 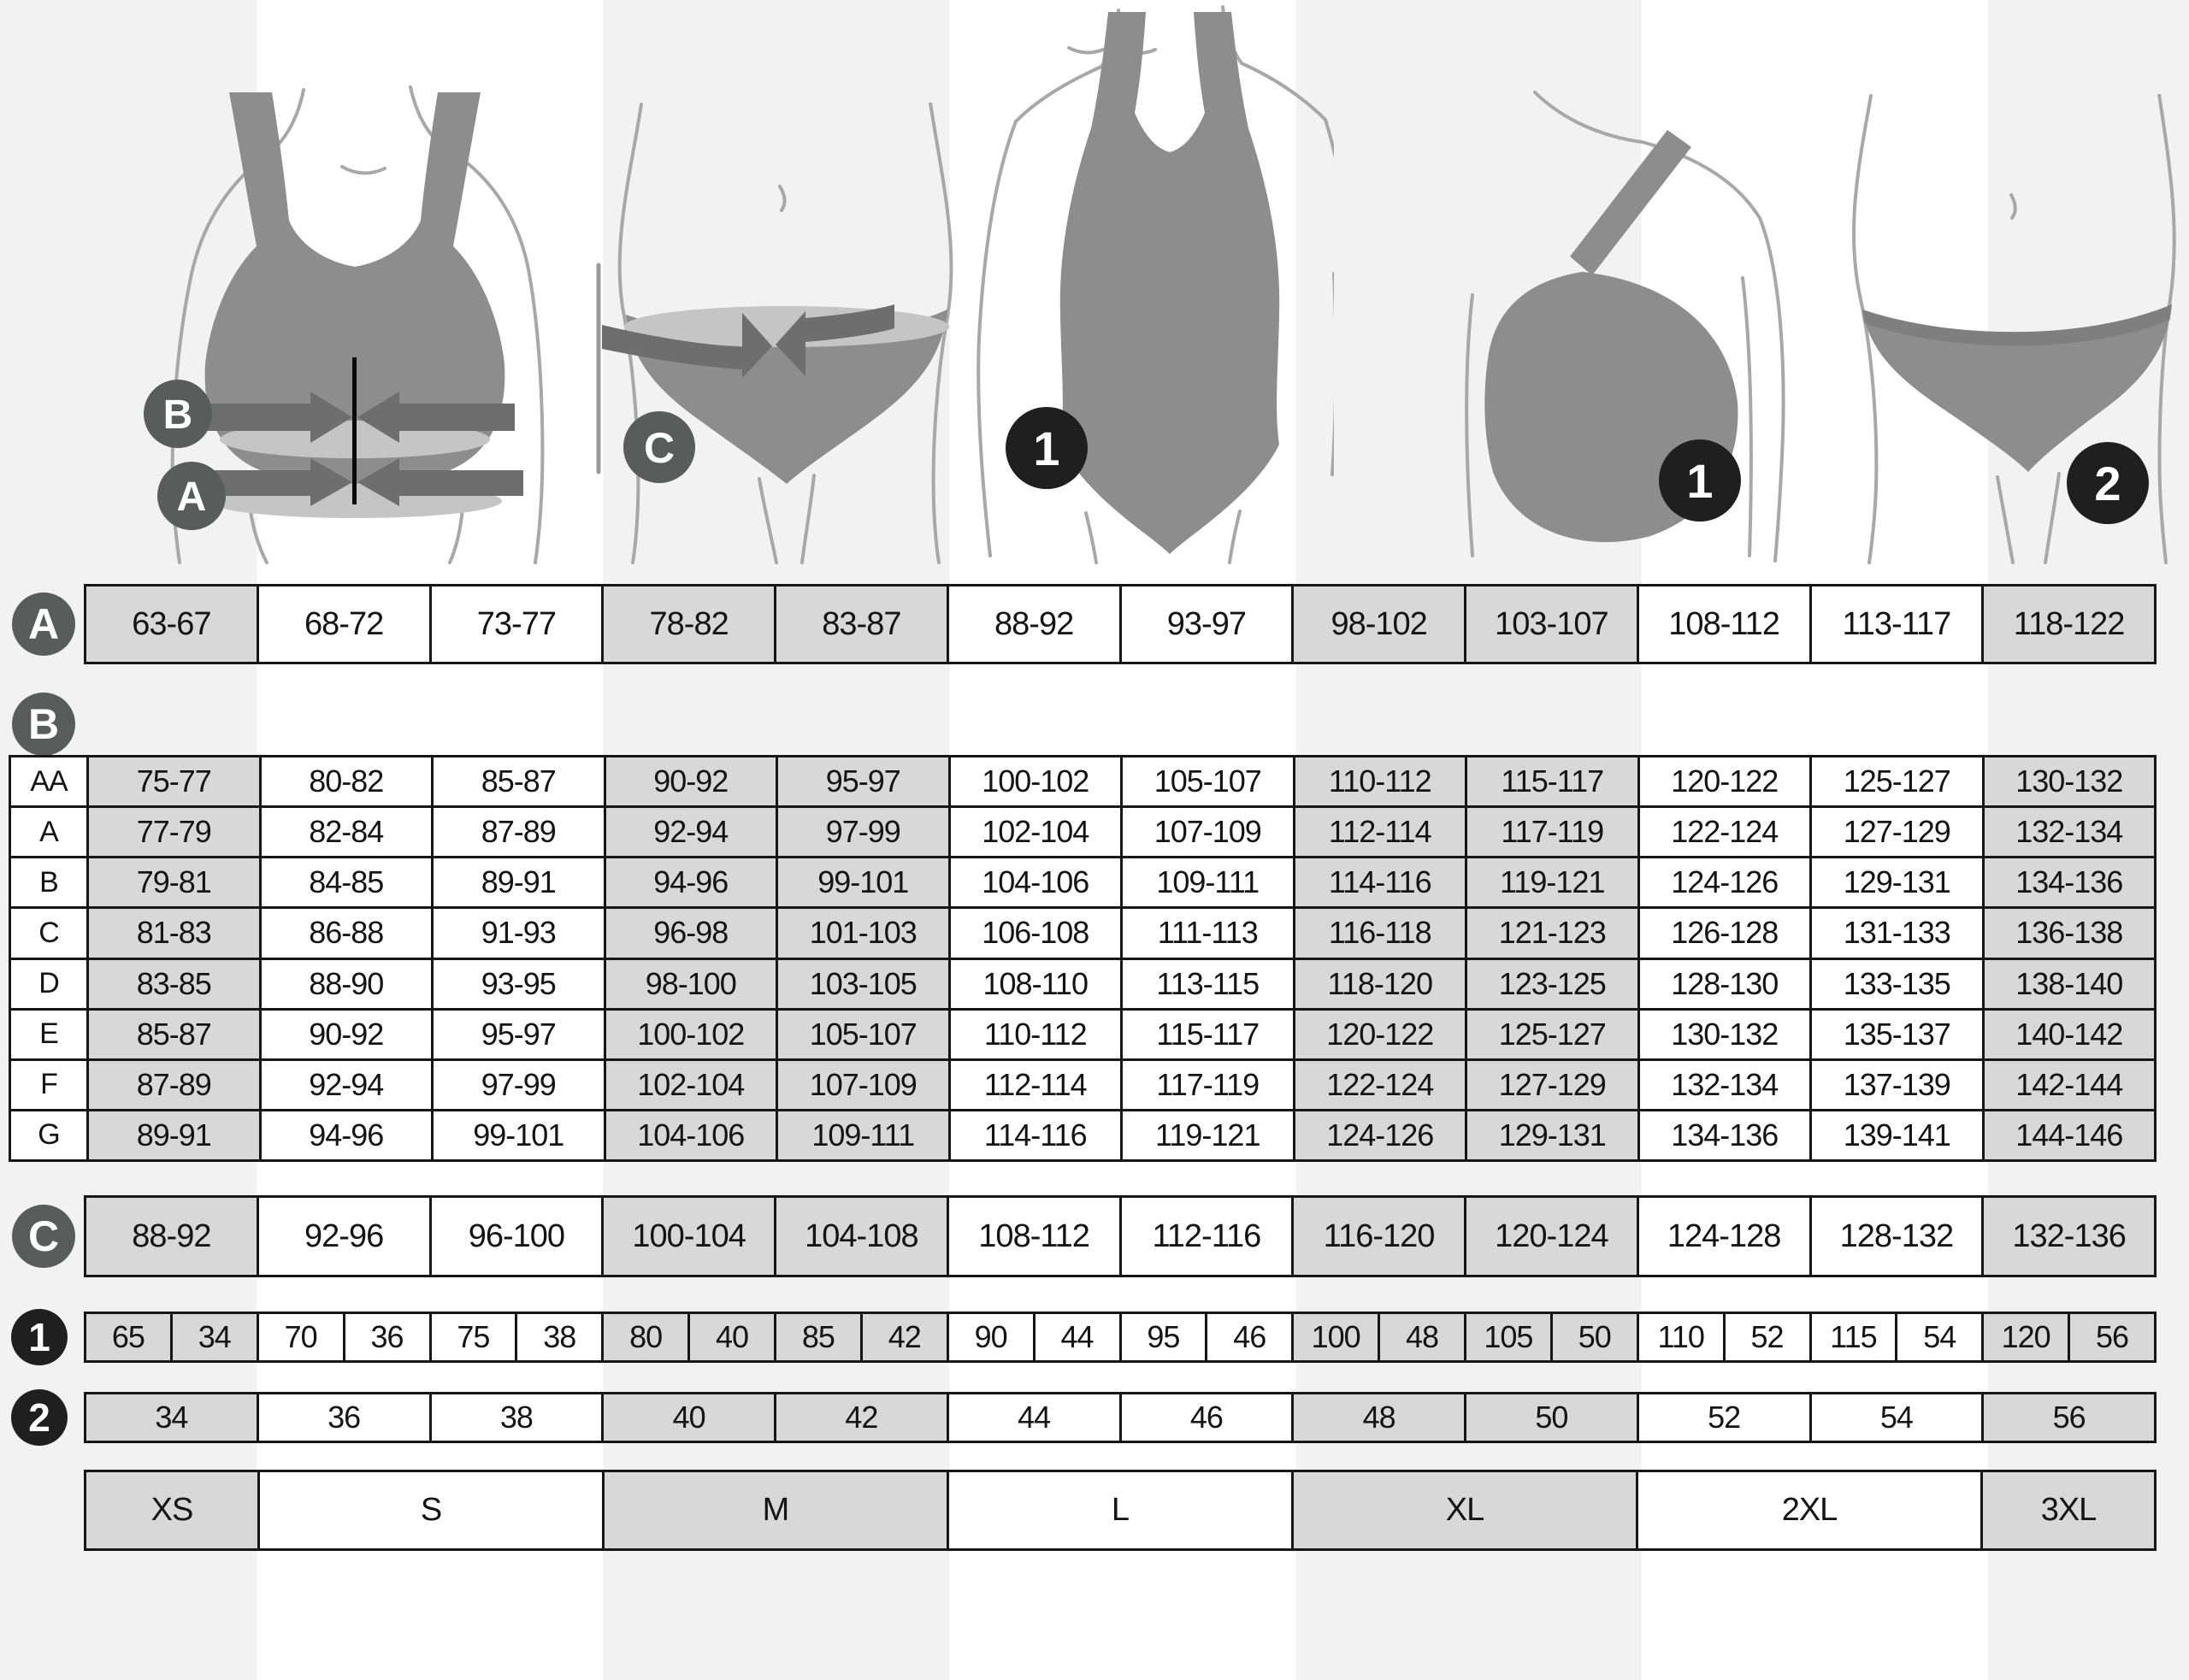 What do you see at coordinates (1463, 1510) in the screenshot?
I see `letter-size-cell: XL` at bounding box center [1463, 1510].